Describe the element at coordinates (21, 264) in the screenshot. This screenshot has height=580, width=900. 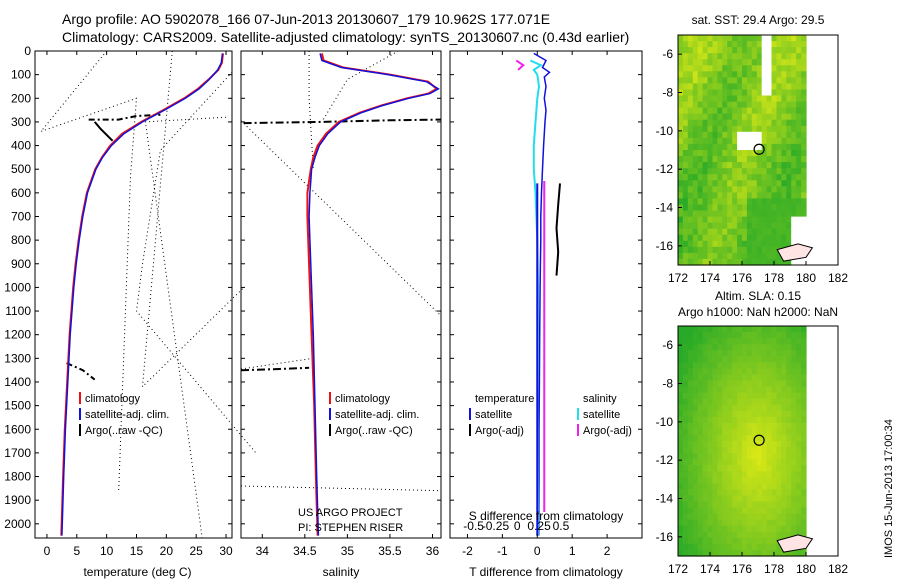
I see `depth-tick-label: 900` at that location.